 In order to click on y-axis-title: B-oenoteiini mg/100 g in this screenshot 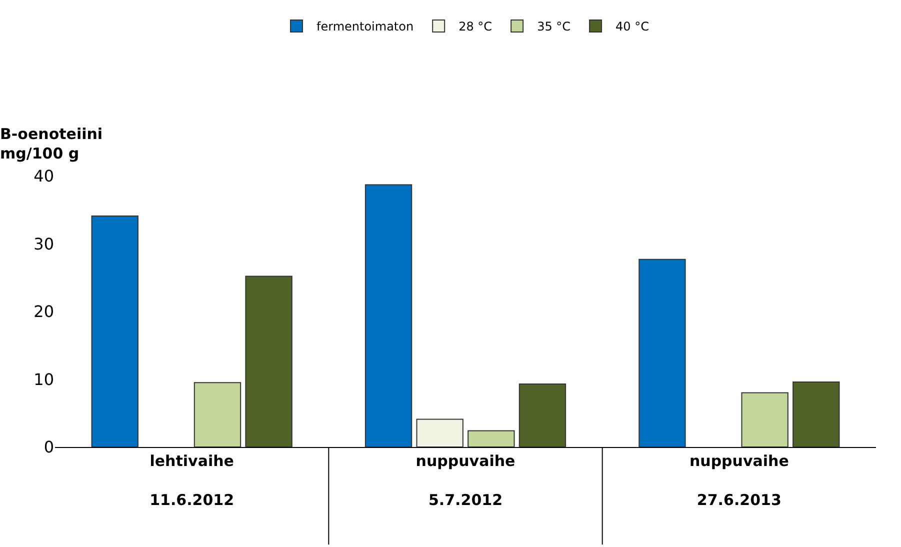, I will do `click(51, 143)`.